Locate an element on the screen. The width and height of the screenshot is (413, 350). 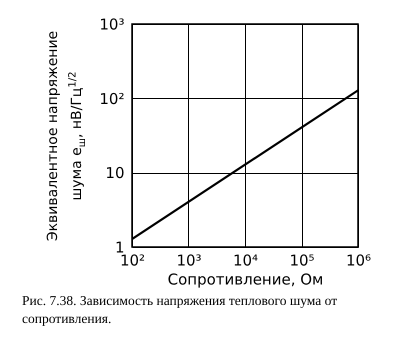
y-tick-label: 10² is located at coordinates (111, 99).